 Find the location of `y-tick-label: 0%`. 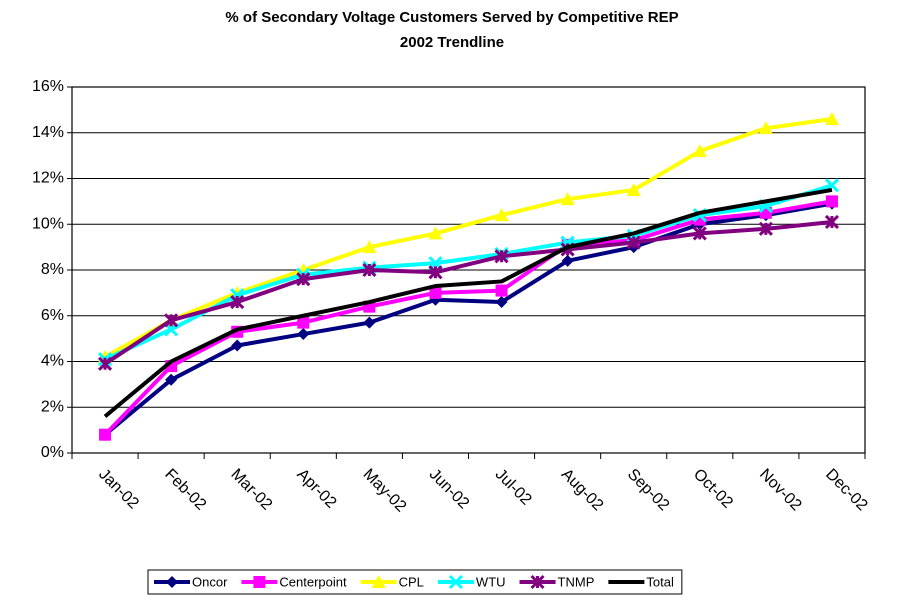

y-tick-label: 0% is located at coordinates (52, 452).